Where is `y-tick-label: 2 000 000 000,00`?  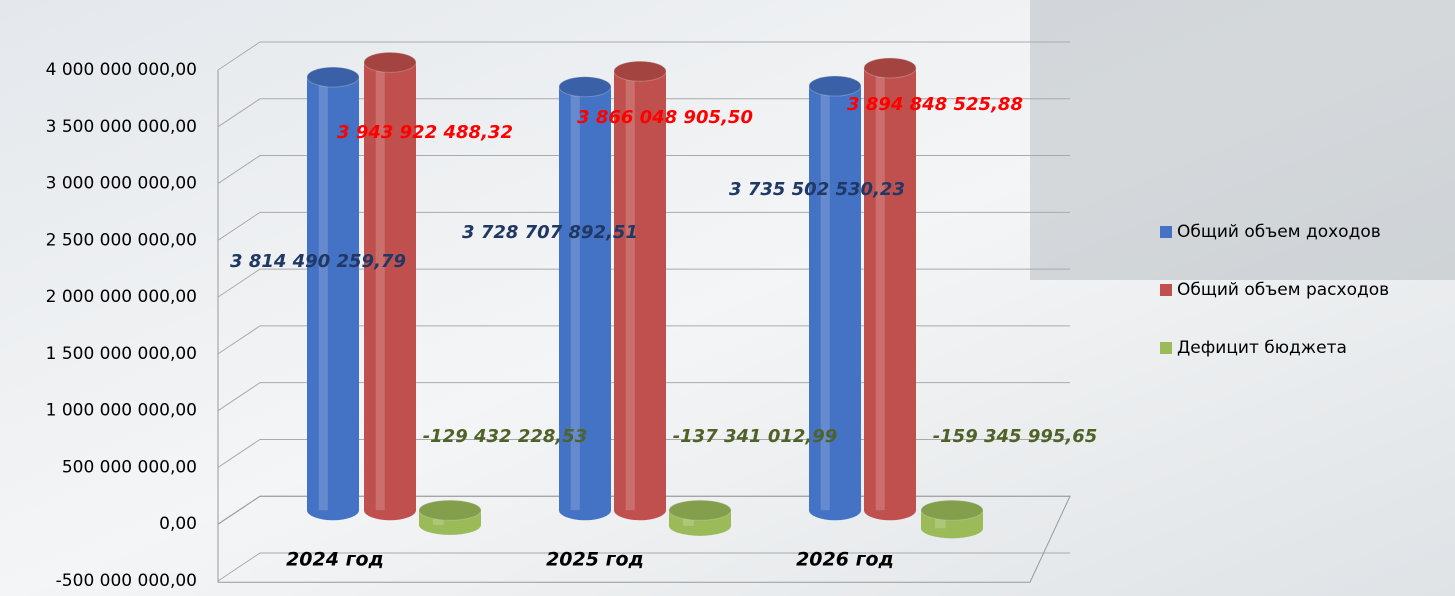 y-tick-label: 2 000 000 000,00 is located at coordinates (121, 297).